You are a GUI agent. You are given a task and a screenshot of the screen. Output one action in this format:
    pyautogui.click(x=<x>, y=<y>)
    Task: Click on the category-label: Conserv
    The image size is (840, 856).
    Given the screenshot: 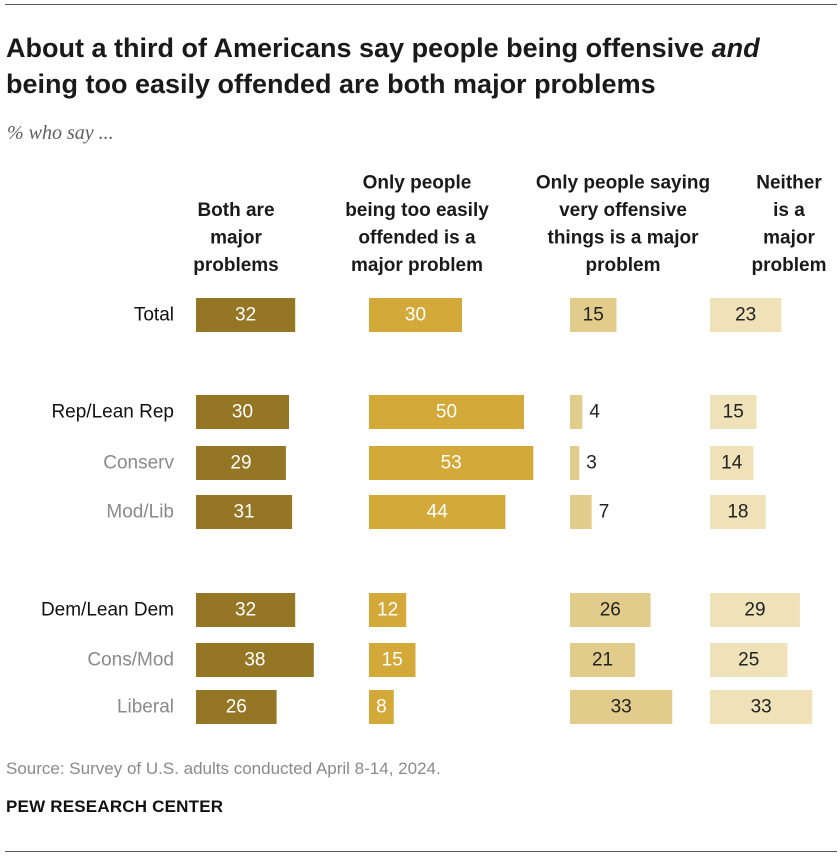 What is the action you would take?
    pyautogui.click(x=138, y=463)
    